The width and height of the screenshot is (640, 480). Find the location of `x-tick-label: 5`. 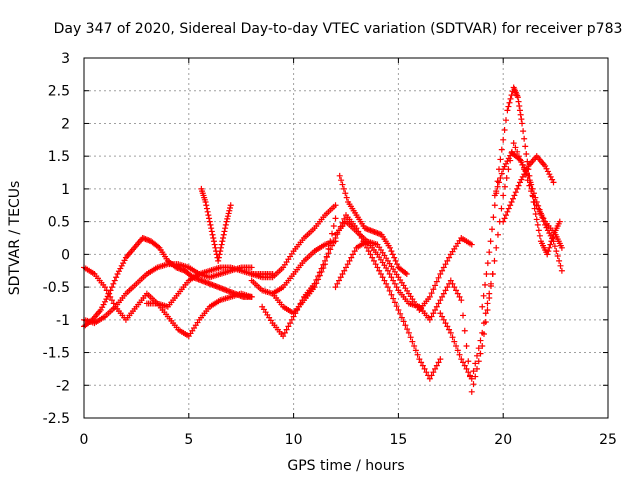

x-tick-label: 5 is located at coordinates (188, 440).